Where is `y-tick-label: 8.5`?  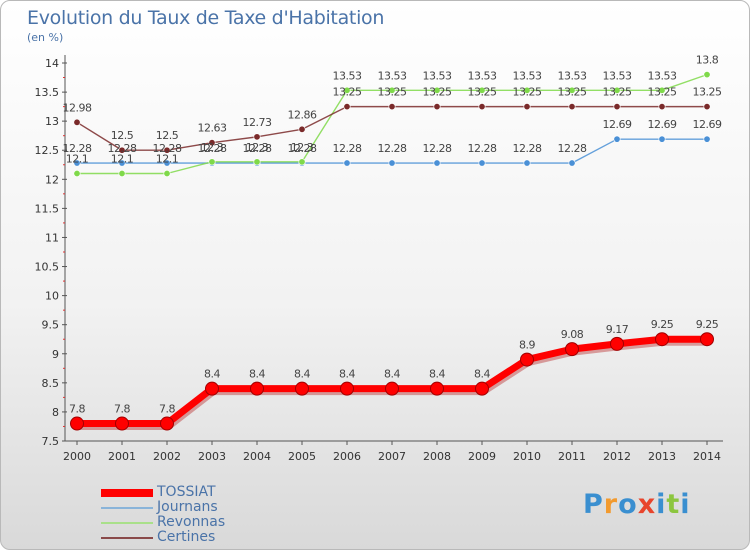
y-tick-label: 8.5 is located at coordinates (51, 383).